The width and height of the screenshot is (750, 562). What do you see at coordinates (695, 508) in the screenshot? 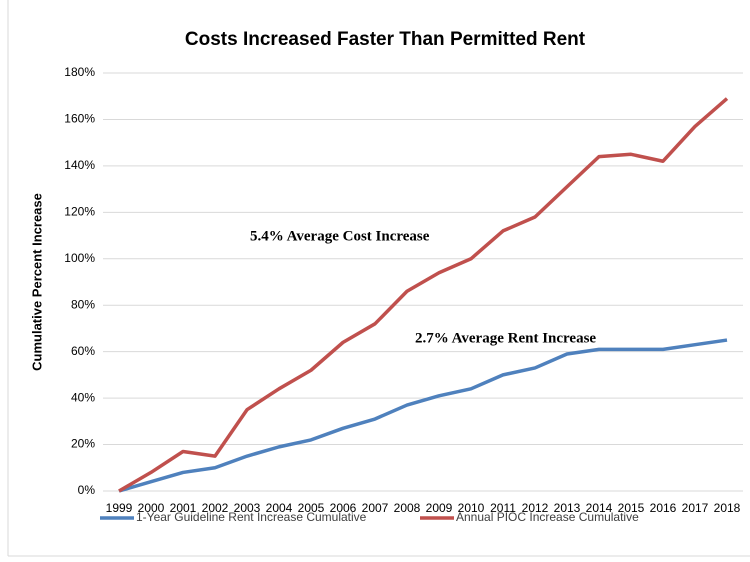
I see `x-tick-label: 2017` at bounding box center [695, 508].